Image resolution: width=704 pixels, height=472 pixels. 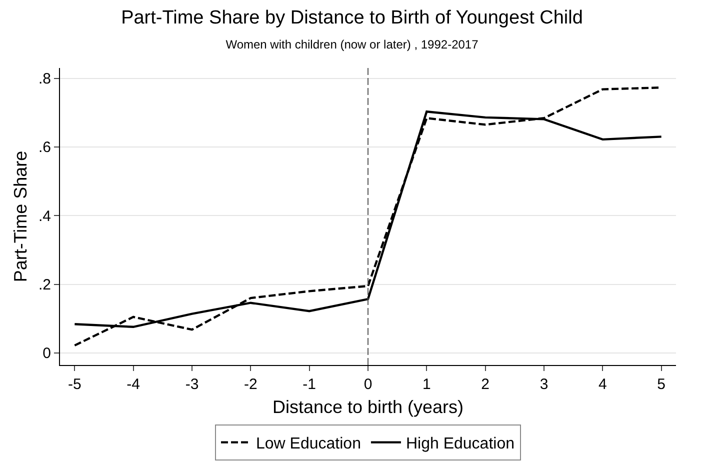 What do you see at coordinates (352, 18) in the screenshot?
I see `chart-title: Part-Time Share by Distance to Birth of Youngest Child` at bounding box center [352, 18].